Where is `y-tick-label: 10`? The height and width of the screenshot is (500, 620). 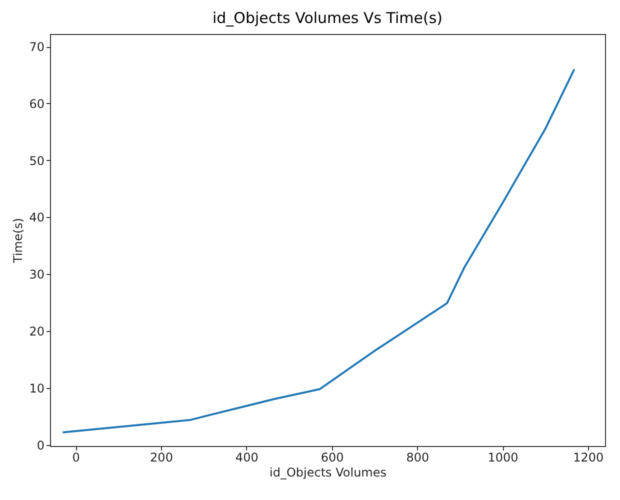 y-tick-label: 10 is located at coordinates (36, 388).